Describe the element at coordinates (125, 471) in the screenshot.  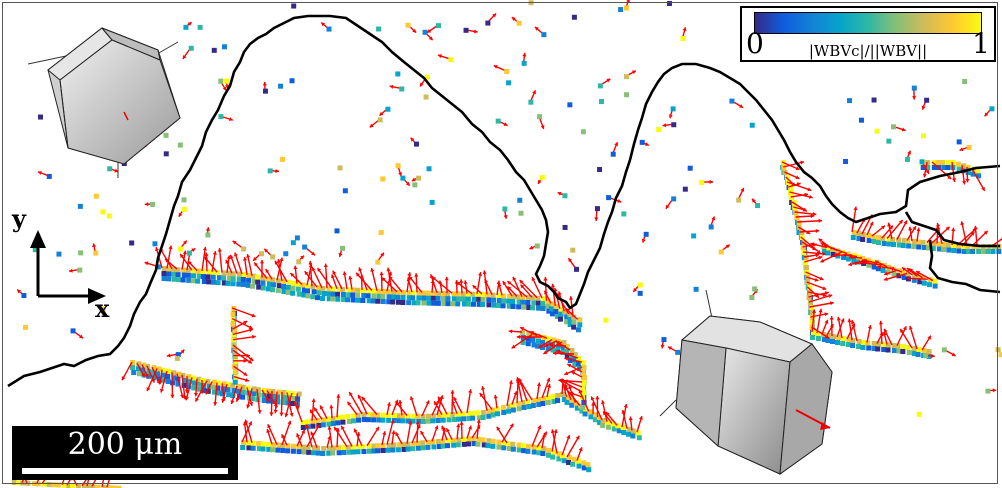
I see `scale-bar-line` at that location.